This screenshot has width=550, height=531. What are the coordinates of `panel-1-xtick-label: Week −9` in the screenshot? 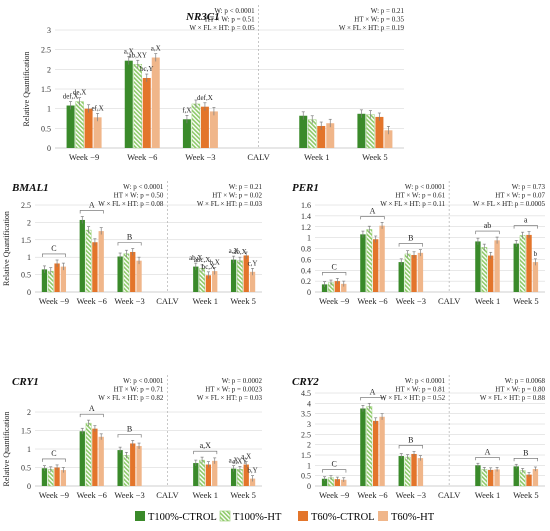 It's located at (84, 157).